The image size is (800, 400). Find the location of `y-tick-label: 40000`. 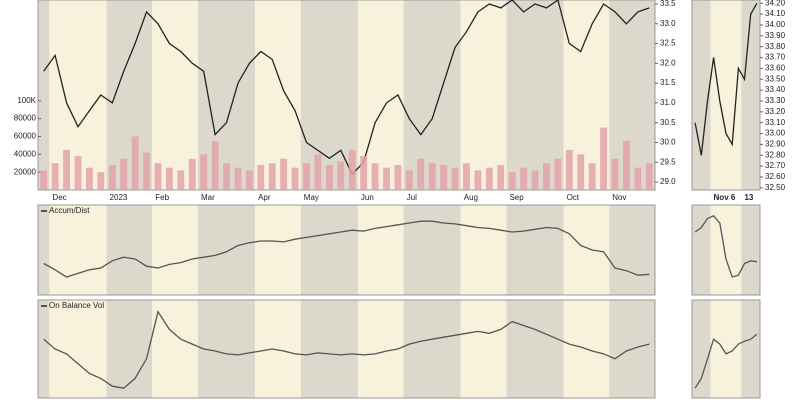

y-tick-label: 40000 is located at coordinates (25, 153).